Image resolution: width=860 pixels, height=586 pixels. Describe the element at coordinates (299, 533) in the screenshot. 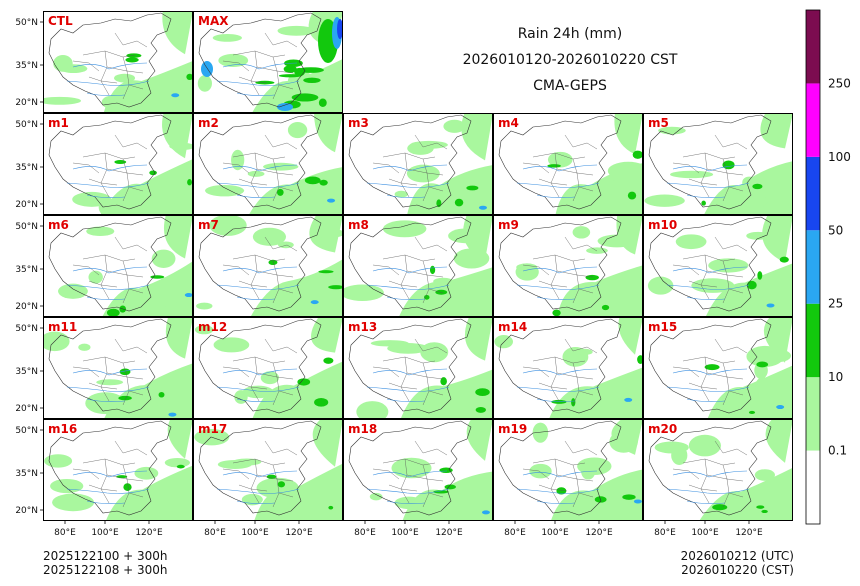

I see `lon-tick-label: 120°E` at that location.